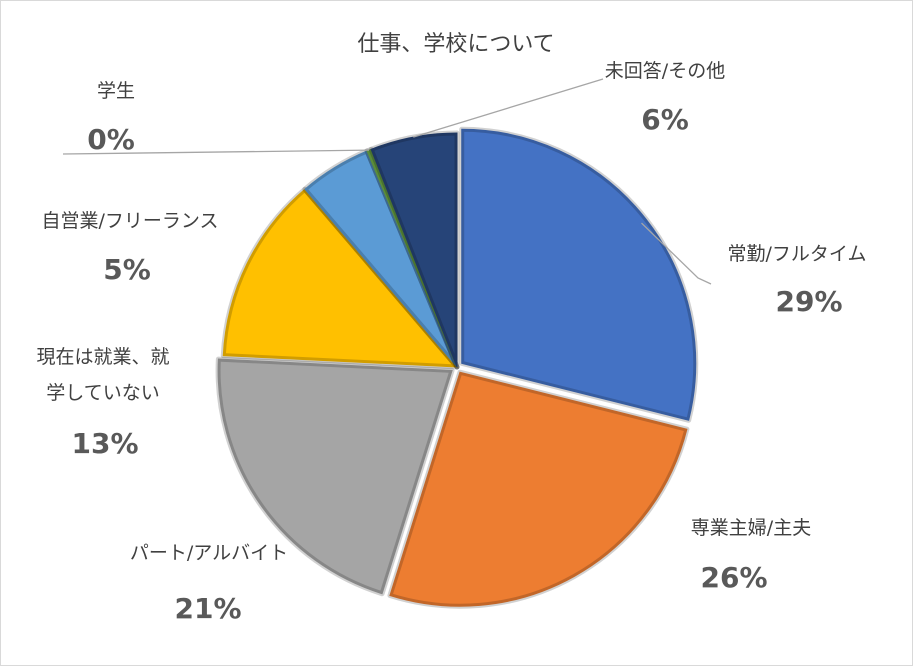  What do you see at coordinates (207, 608) in the screenshot?
I see `slice-value-parttime: 21%` at bounding box center [207, 608].